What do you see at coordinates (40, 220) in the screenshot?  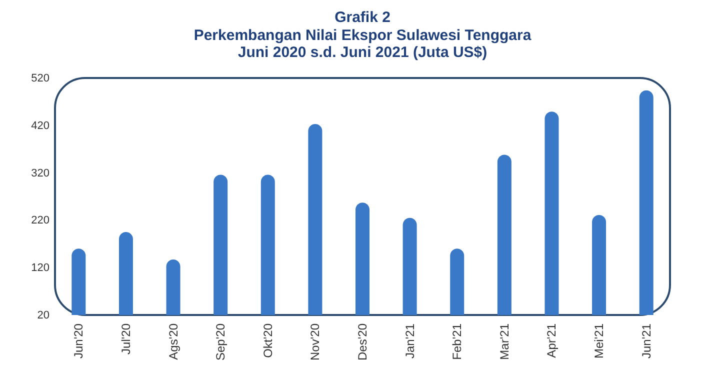 I see `y-tick-label: 220` at bounding box center [40, 220].